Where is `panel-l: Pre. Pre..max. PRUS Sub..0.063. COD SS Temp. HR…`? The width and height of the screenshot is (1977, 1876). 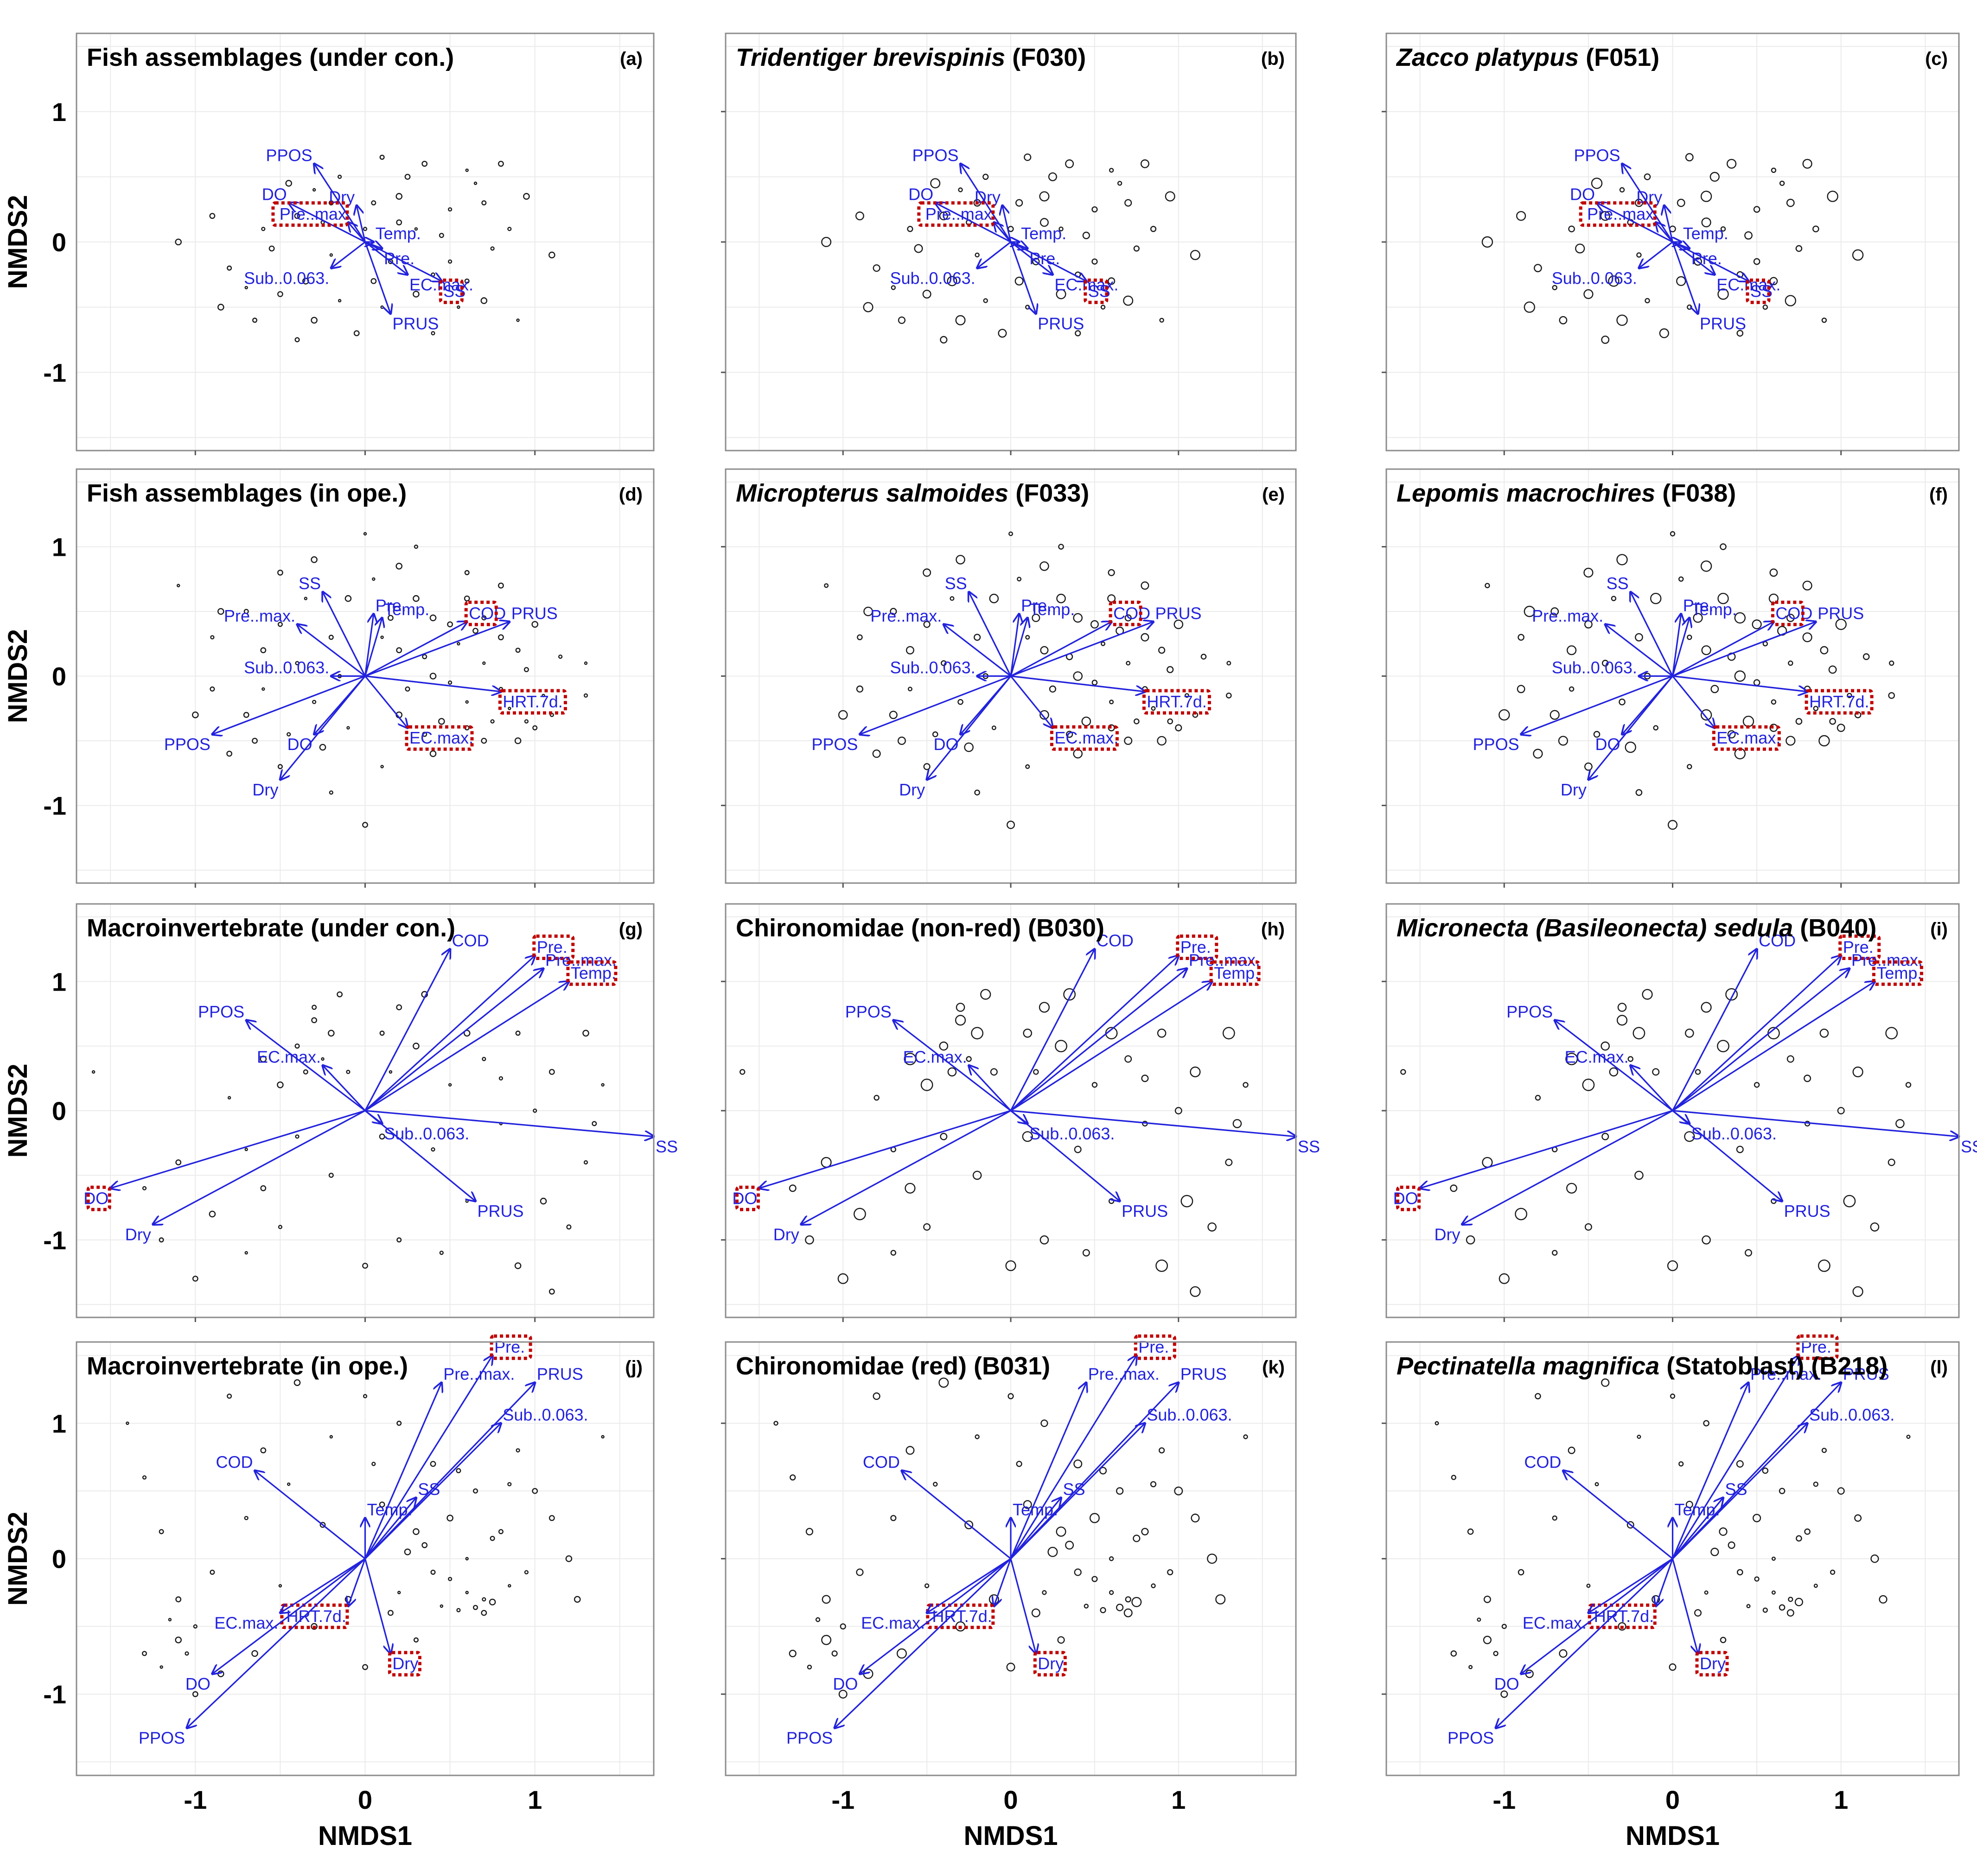 panel-l: Pre. Pre..max. PRUS Sub..0.063. COD SS Temp. HR… is located at coordinates (1672, 1555).